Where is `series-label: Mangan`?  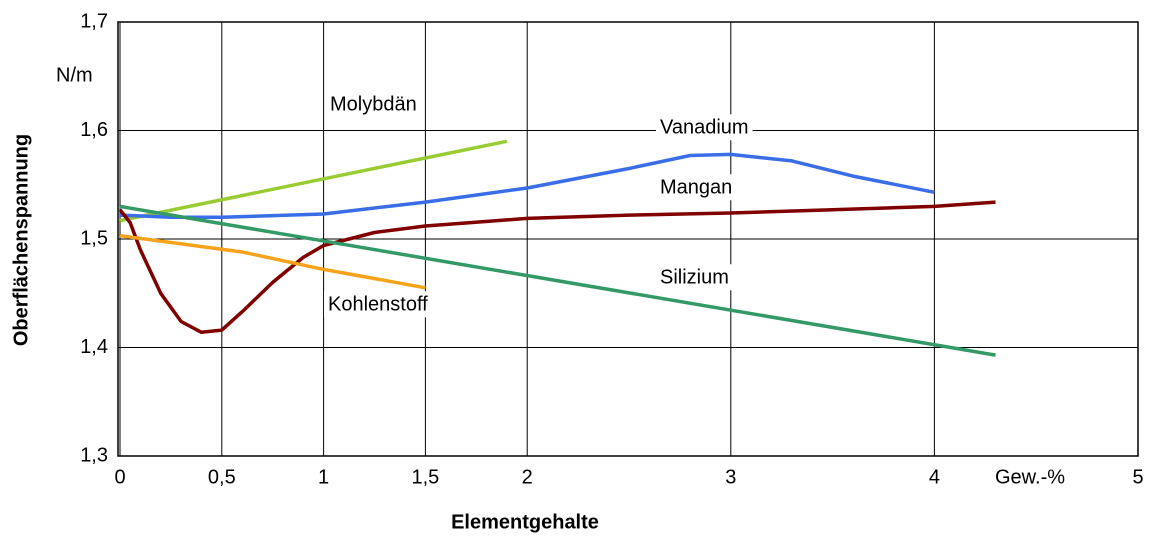 series-label: Mangan is located at coordinates (696, 187).